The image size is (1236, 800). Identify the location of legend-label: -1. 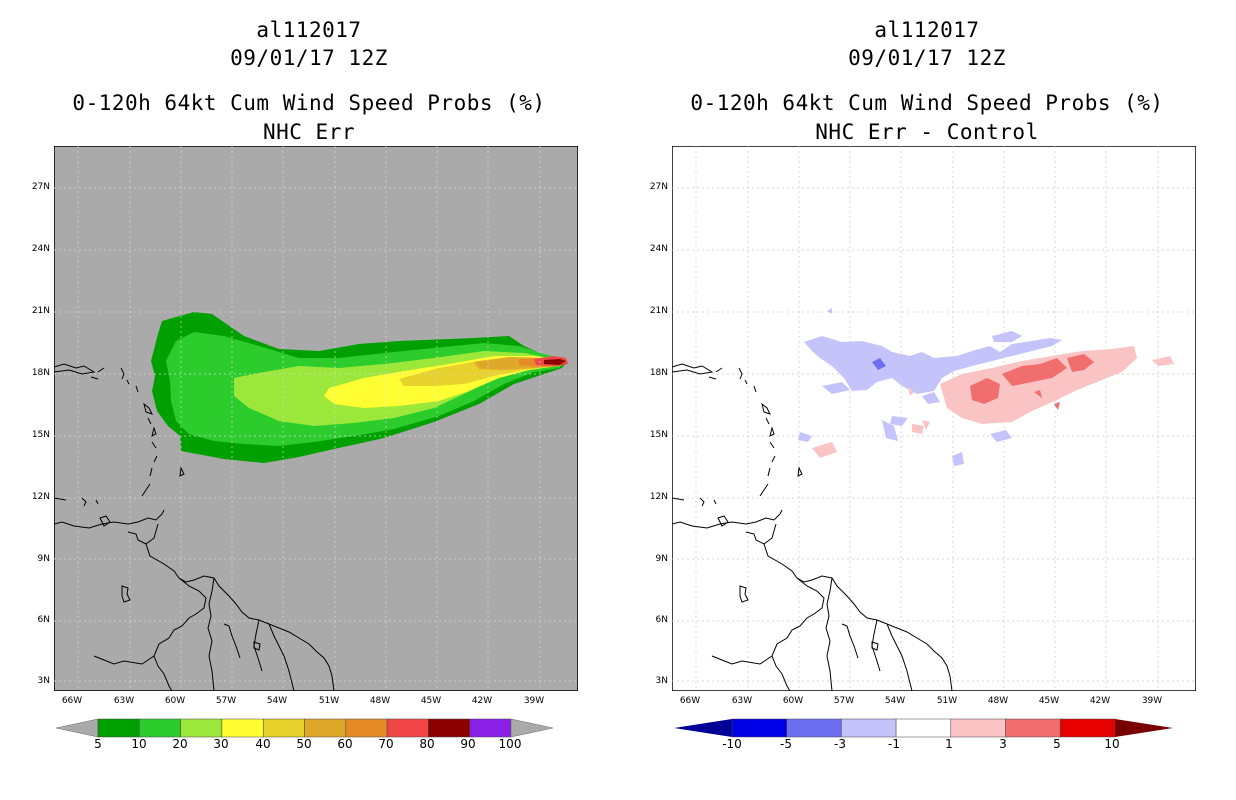
(894, 744).